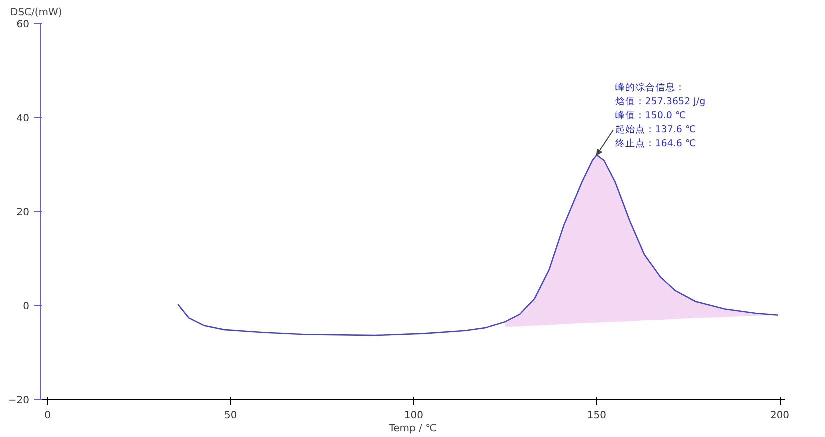 Image resolution: width=825 pixels, height=437 pixels. I want to click on x-axis-title: Temp / ℃, so click(412, 429).